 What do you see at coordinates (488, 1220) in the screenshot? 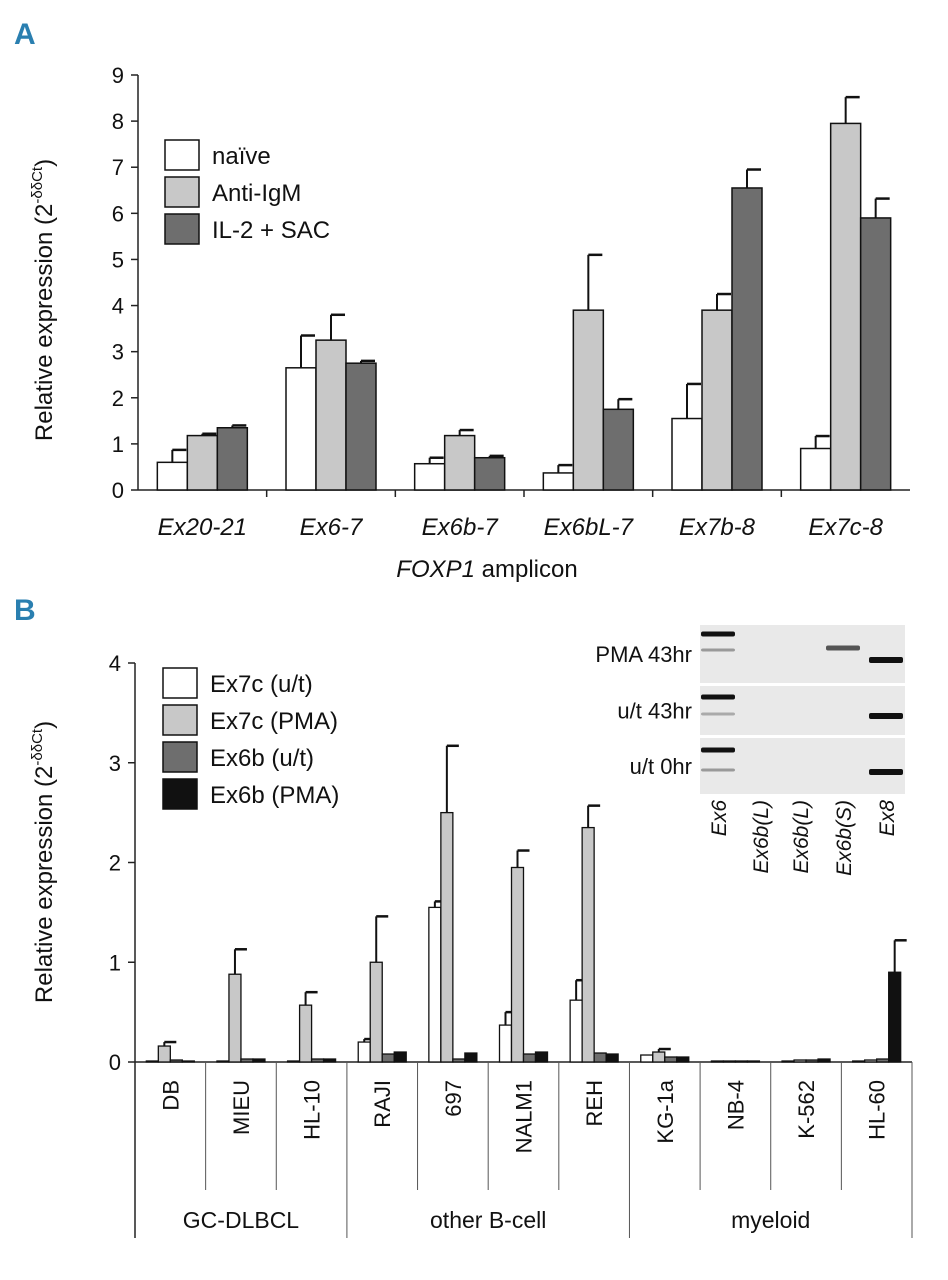
I see `b-group-label: other B-cell` at bounding box center [488, 1220].